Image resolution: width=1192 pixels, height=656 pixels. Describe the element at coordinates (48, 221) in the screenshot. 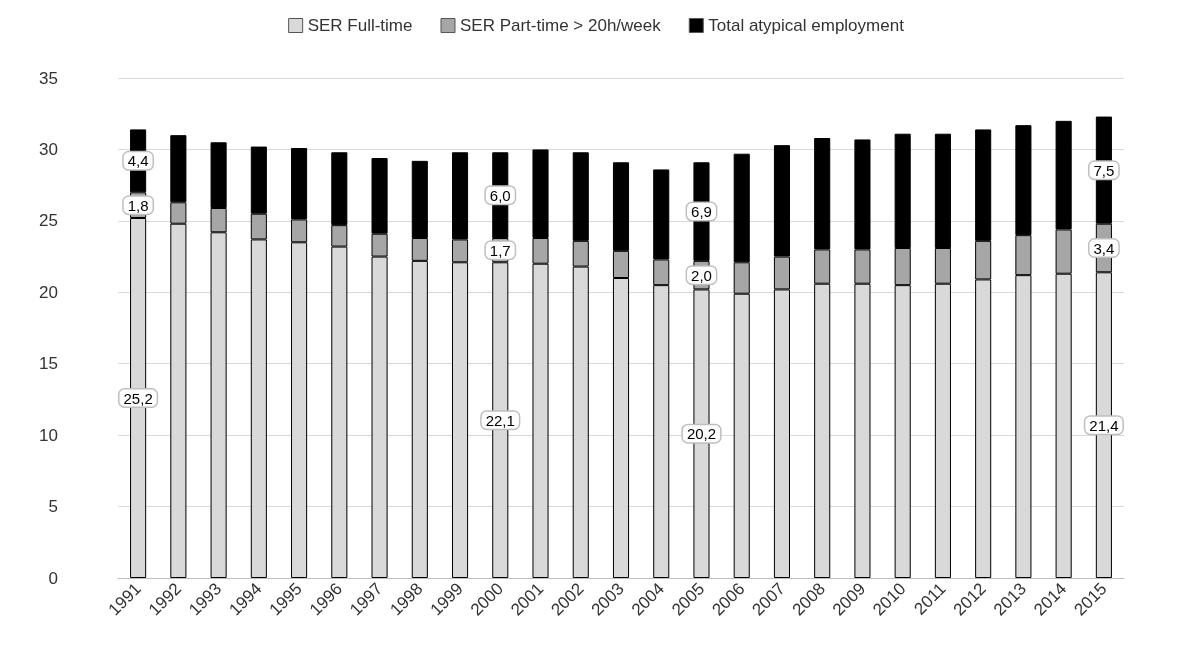

I see `y-tick-label: 25` at that location.